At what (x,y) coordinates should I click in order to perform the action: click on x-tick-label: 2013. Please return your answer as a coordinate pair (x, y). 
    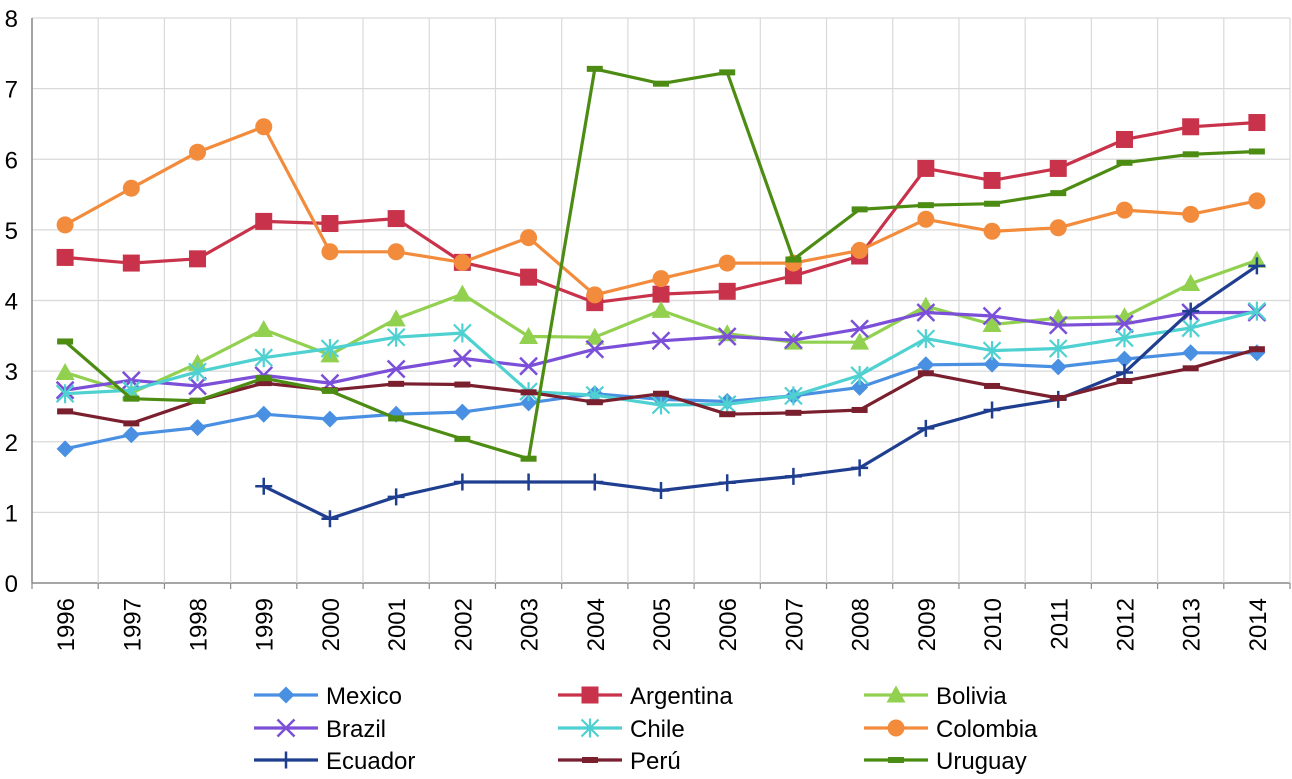
    Looking at the image, I should click on (1192, 624).